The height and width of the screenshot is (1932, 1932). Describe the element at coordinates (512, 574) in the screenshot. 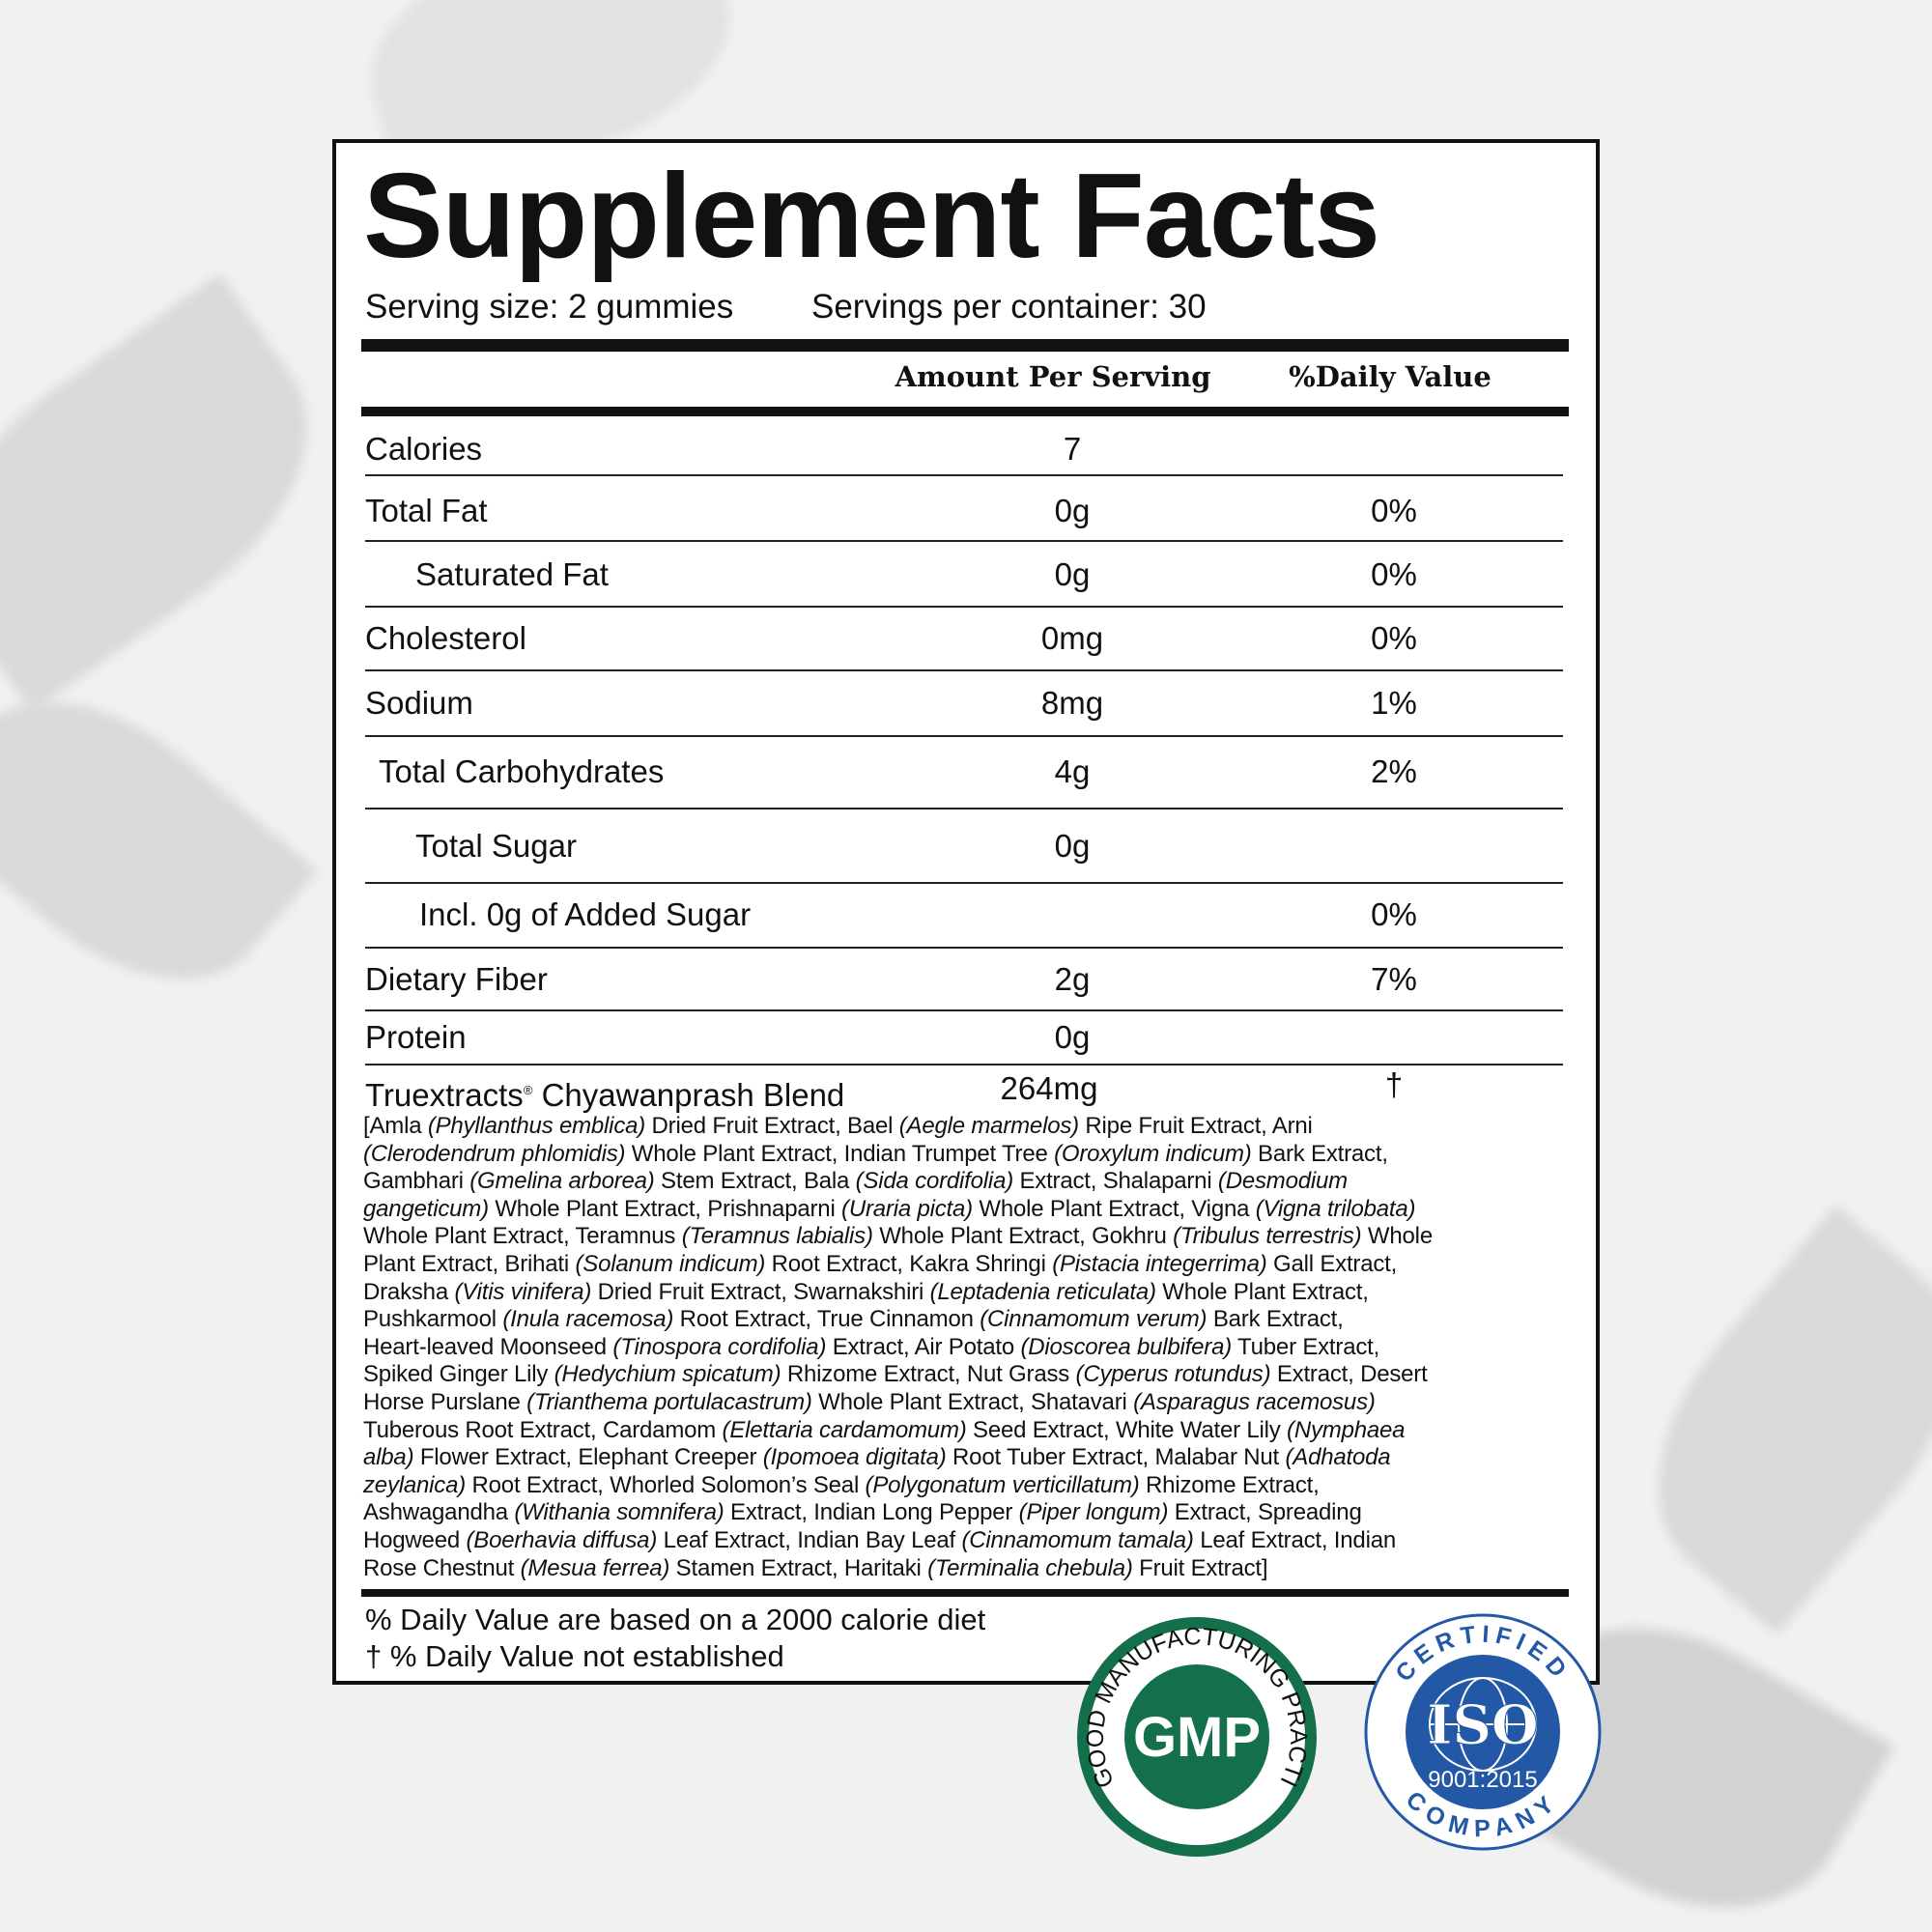

I see `nutrient-label: Saturated Fat` at that location.